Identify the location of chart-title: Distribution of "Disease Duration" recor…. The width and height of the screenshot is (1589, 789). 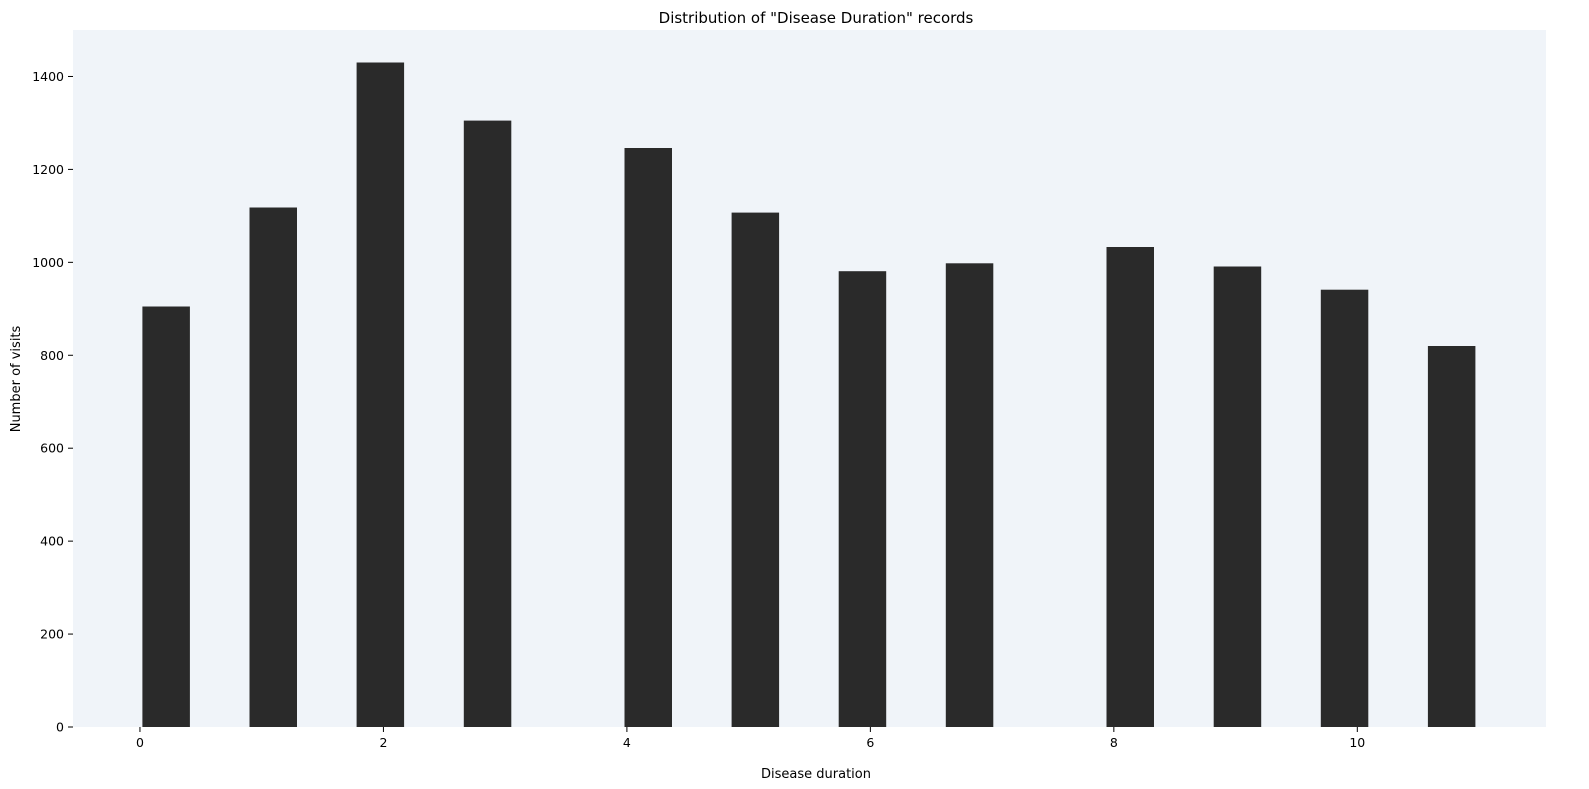
(816, 18).